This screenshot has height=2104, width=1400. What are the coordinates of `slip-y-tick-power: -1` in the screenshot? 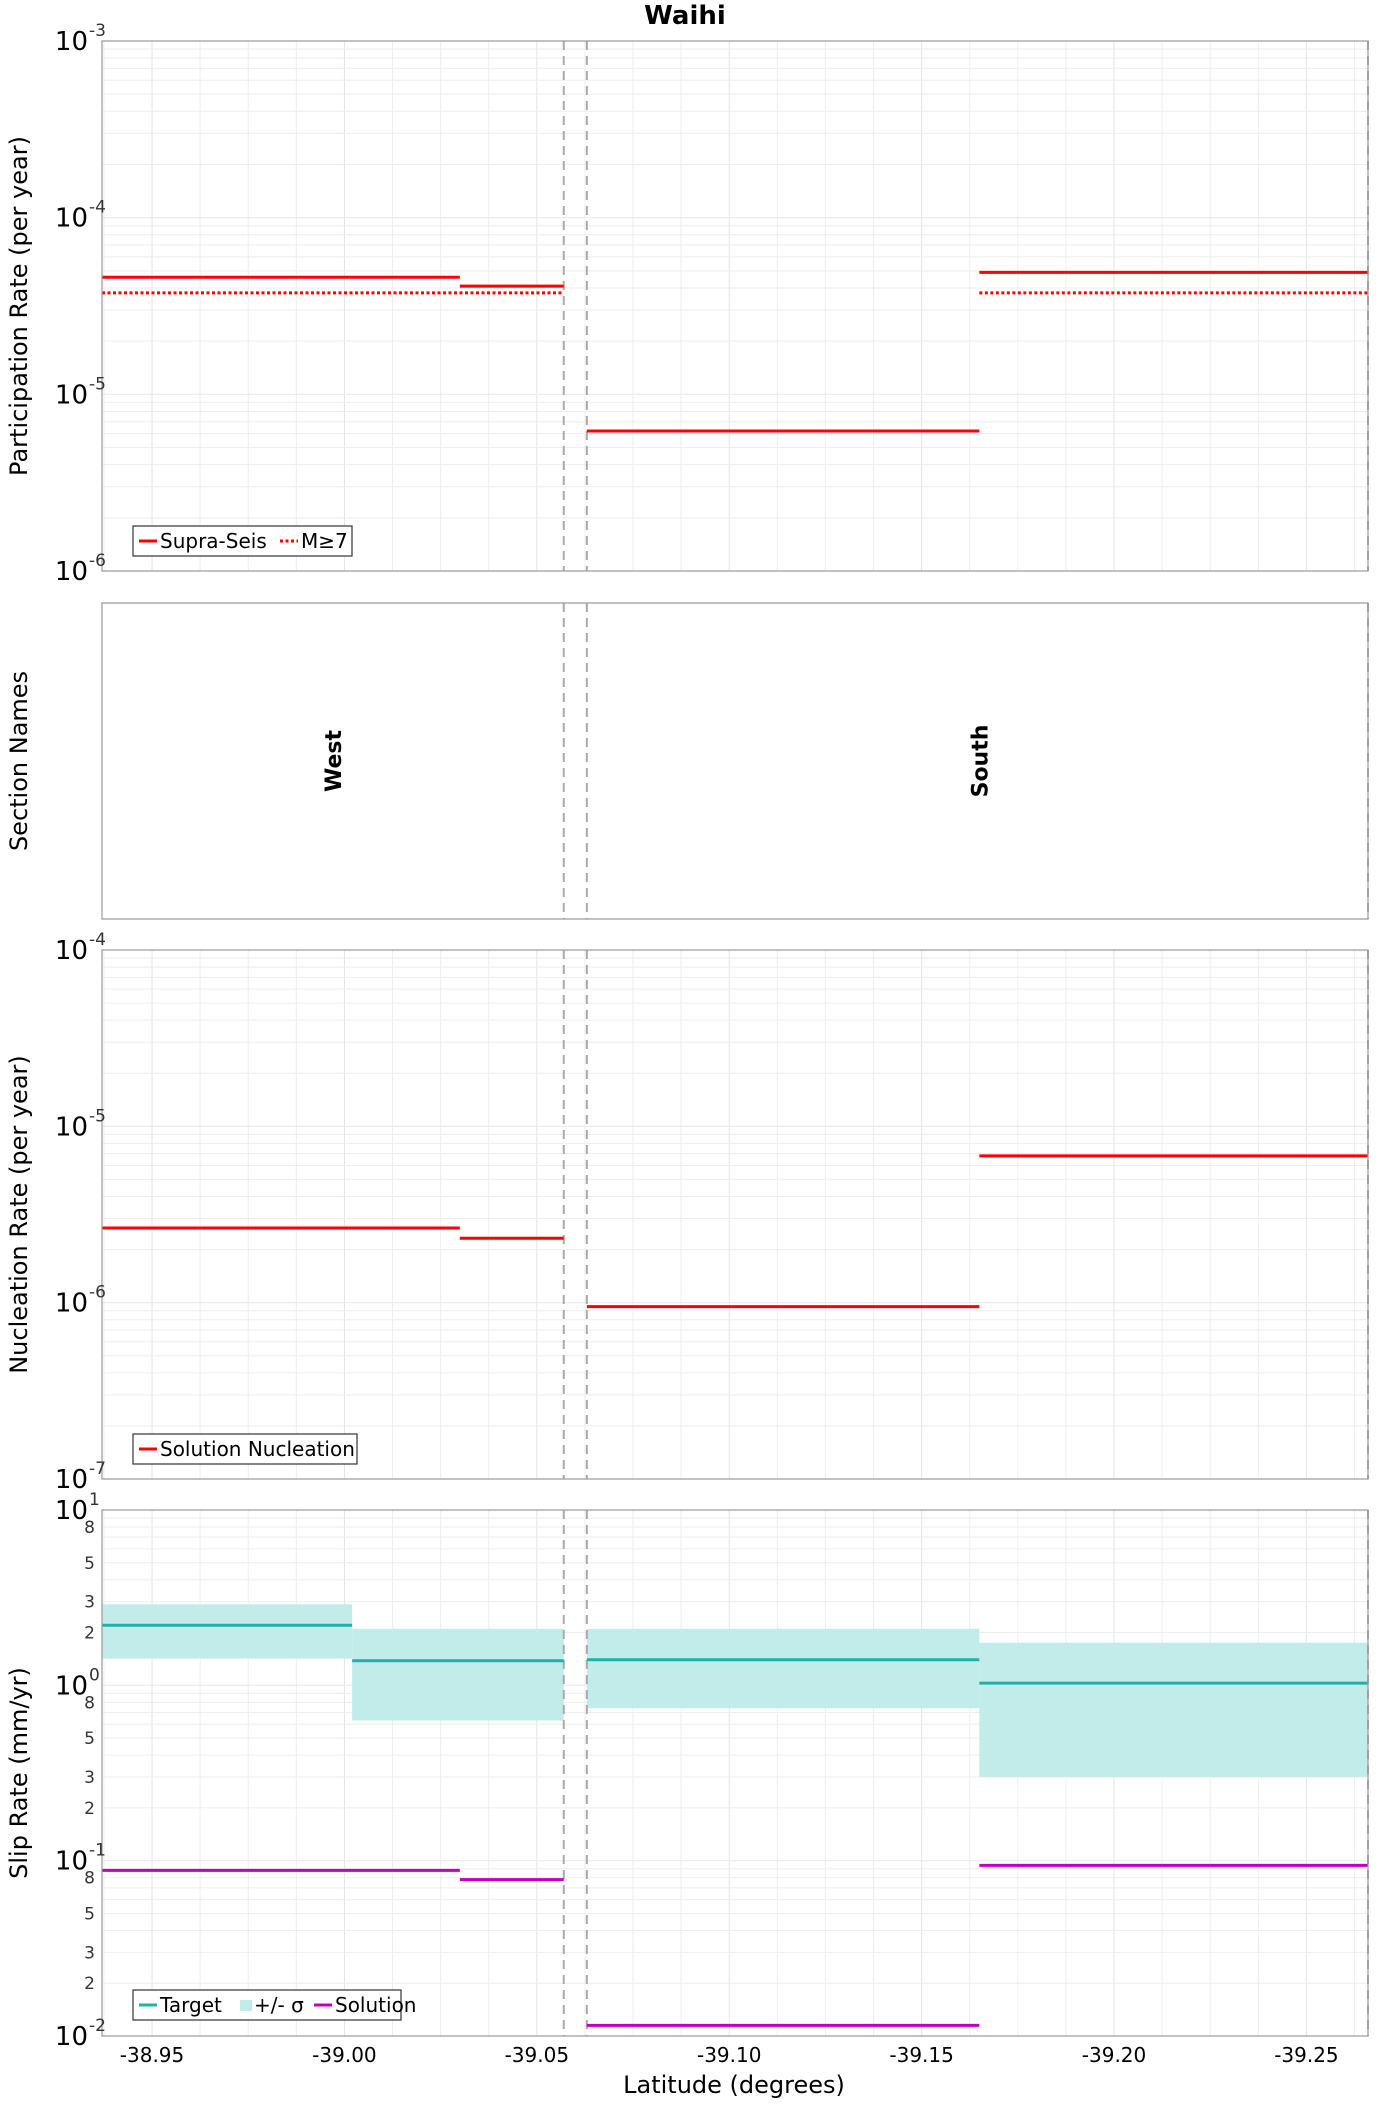 It's located at (97, 1851).